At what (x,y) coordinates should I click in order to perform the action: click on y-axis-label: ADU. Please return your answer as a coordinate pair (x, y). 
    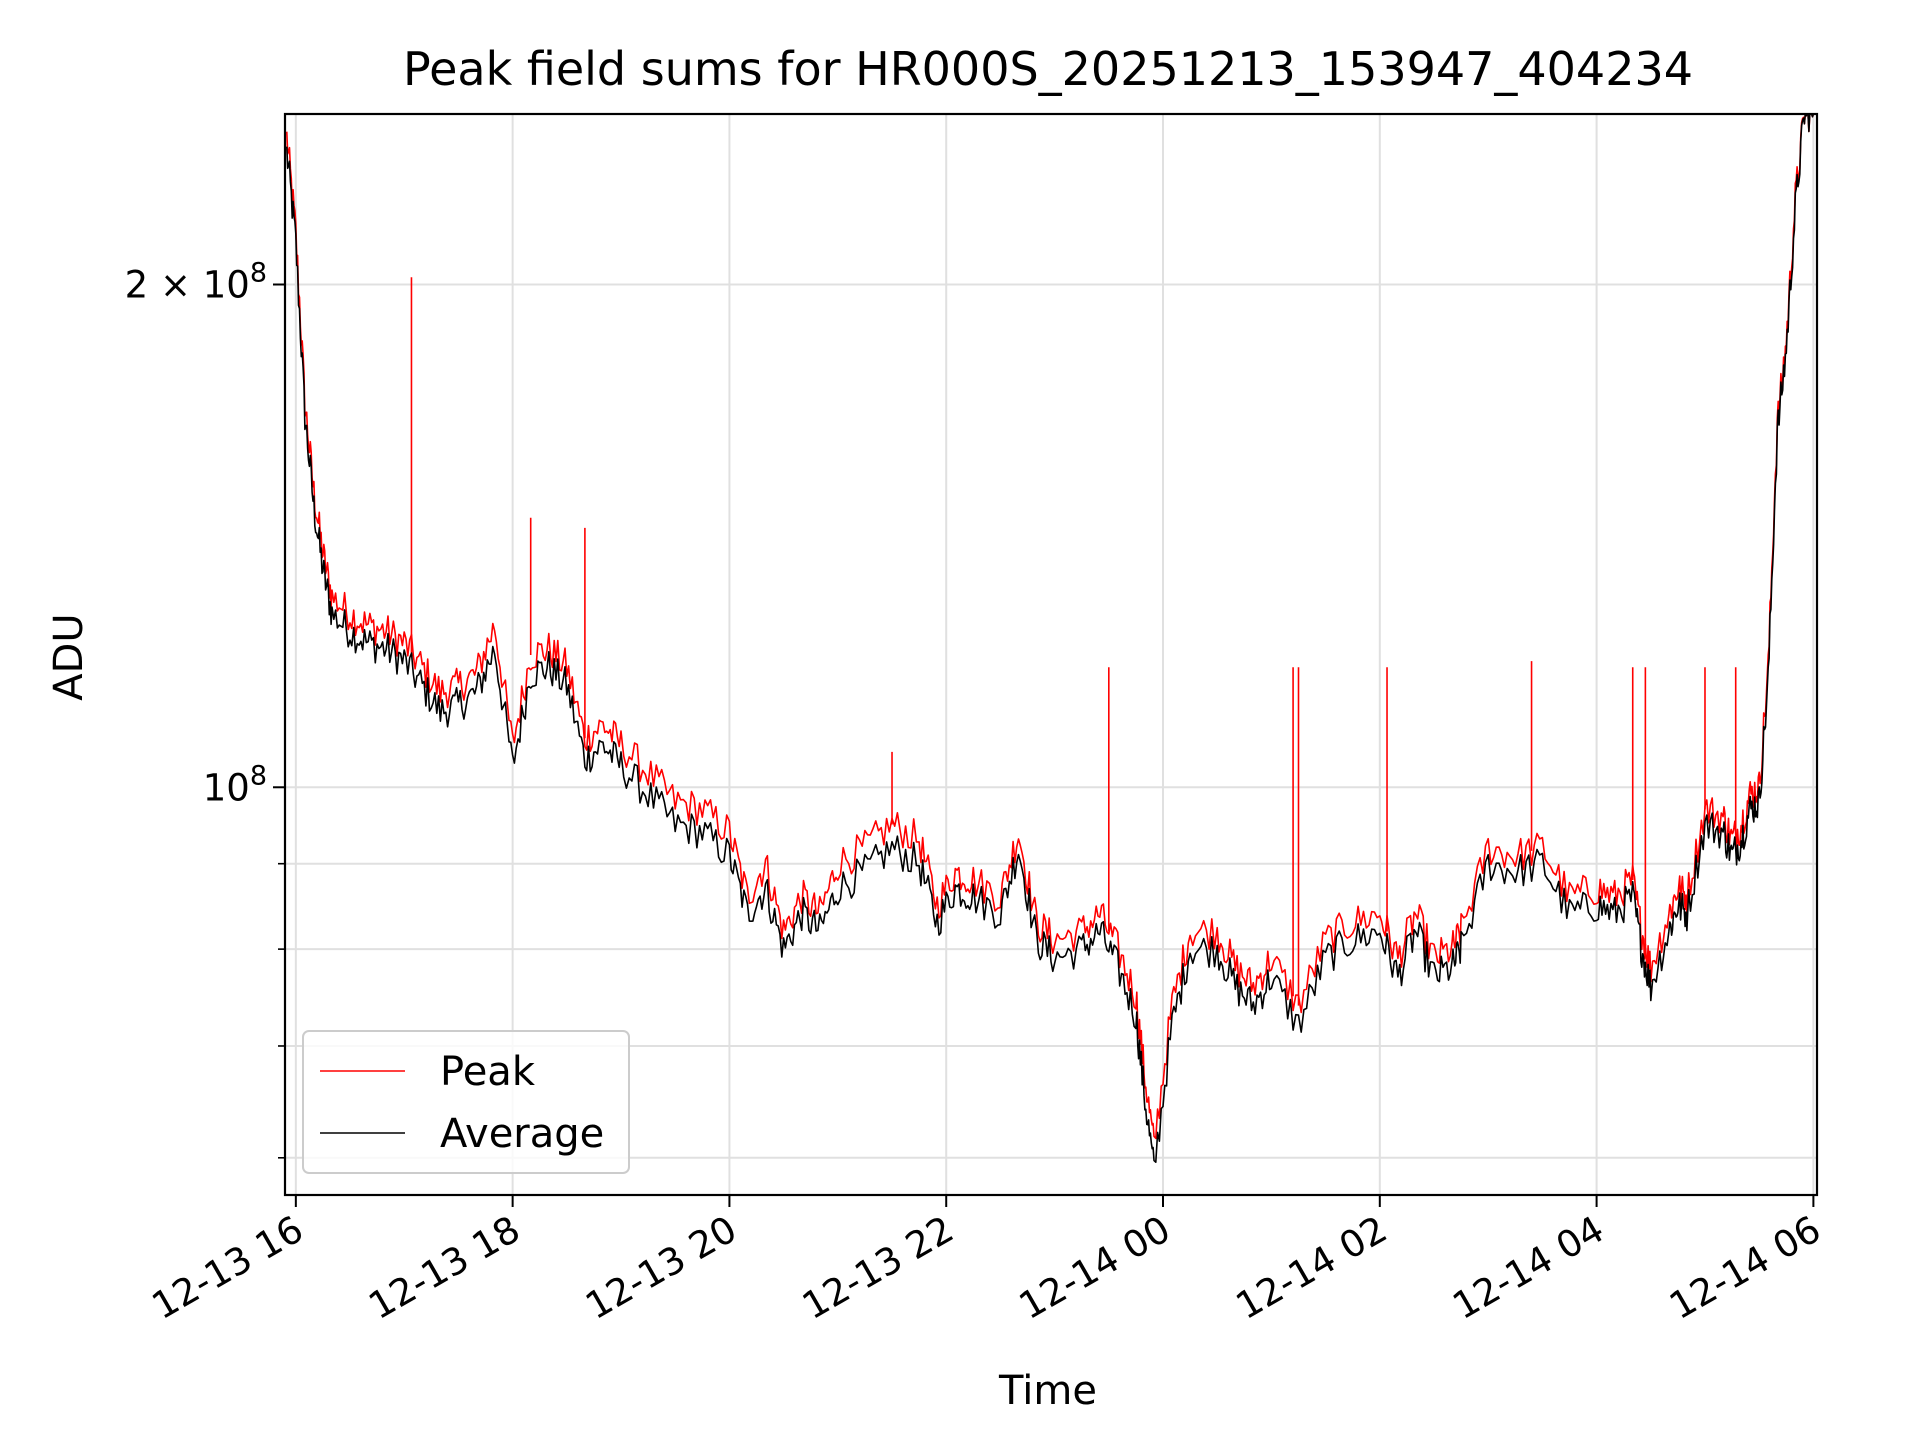
    Looking at the image, I should click on (69, 656).